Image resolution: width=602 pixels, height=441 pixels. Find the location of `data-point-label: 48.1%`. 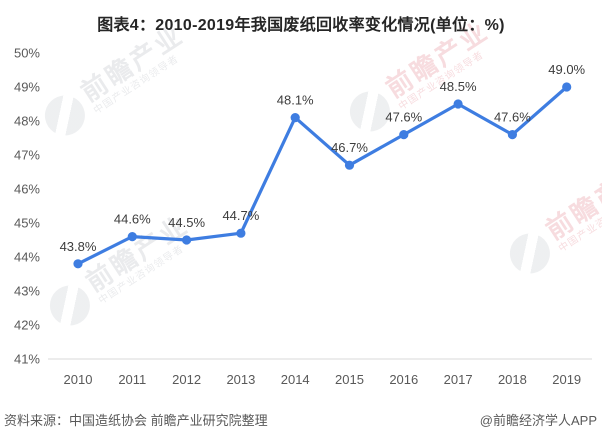

data-point-label: 48.1% is located at coordinates (295, 100).